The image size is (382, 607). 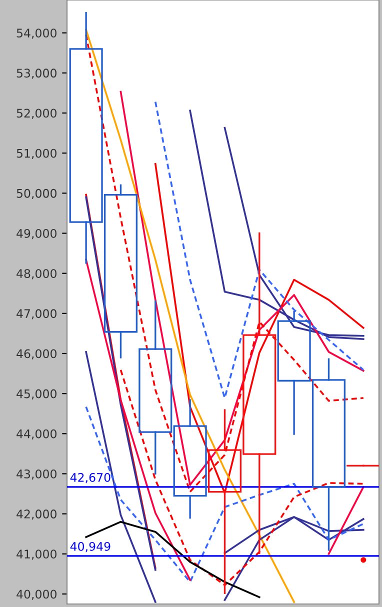 I want to click on ref-line-label: 40,949, so click(x=90, y=547).